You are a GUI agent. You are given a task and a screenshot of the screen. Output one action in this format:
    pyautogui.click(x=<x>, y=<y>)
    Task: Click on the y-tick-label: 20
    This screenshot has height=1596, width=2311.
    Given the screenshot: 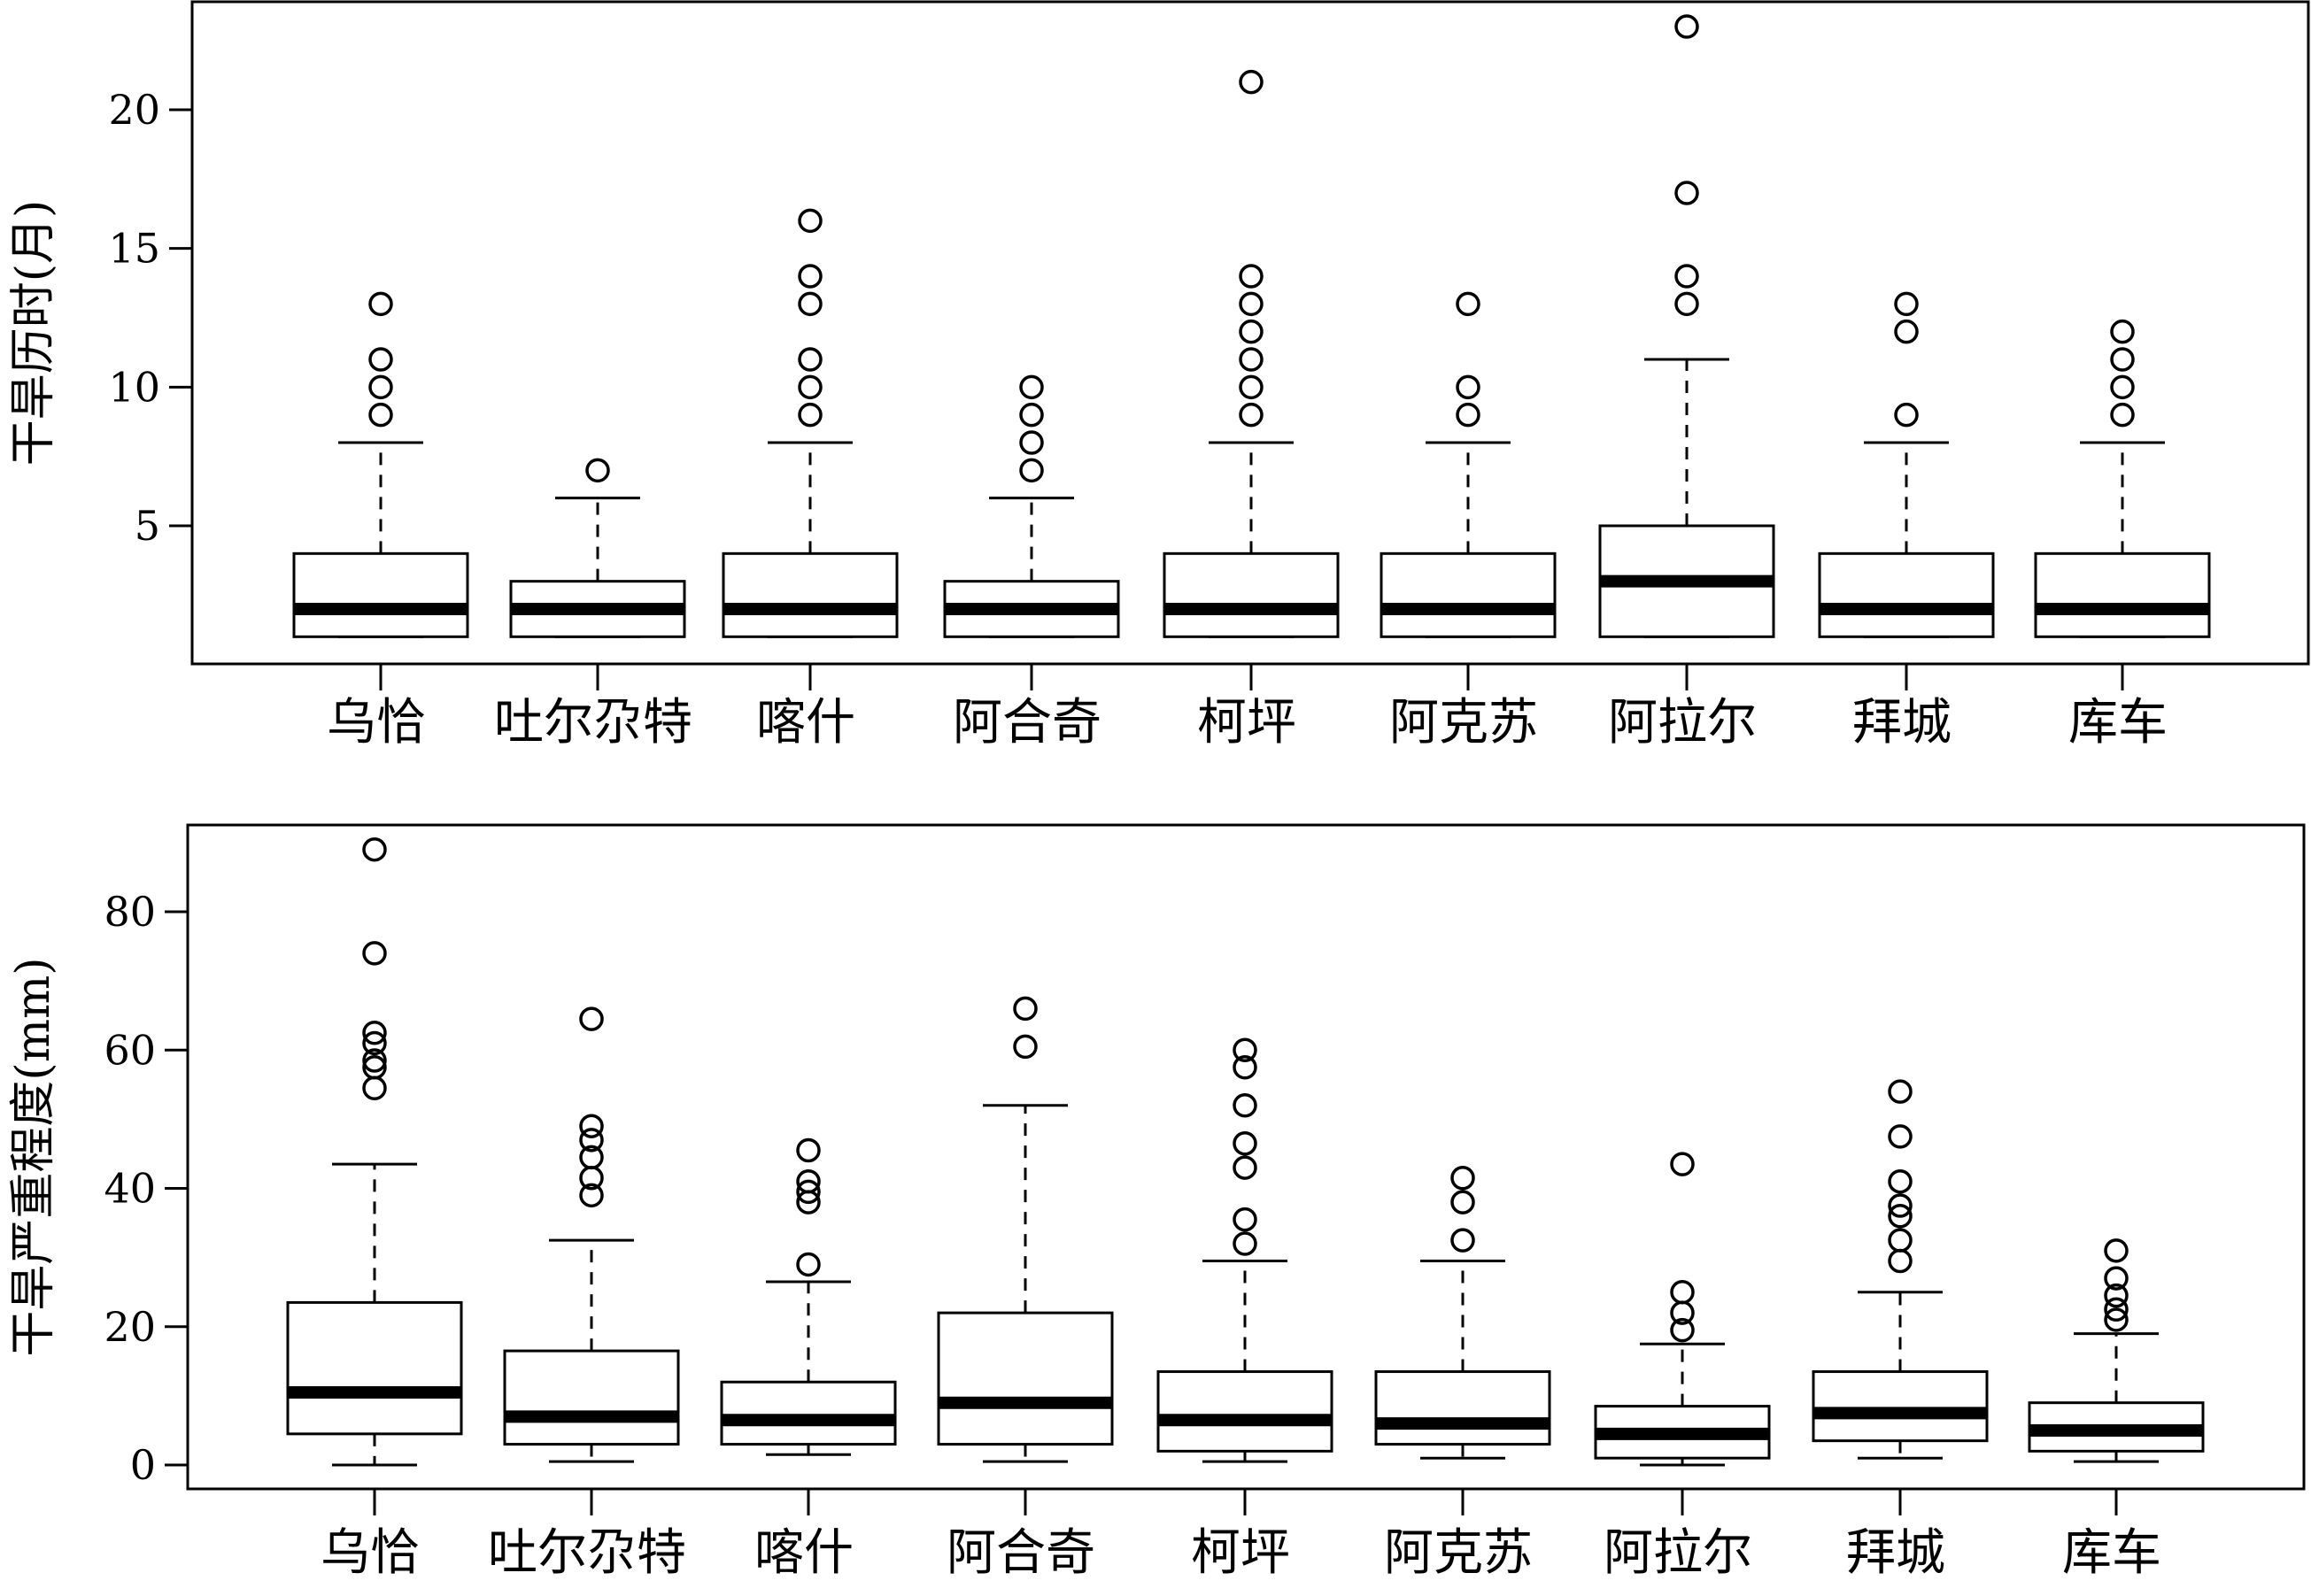 What is the action you would take?
    pyautogui.click(x=134, y=110)
    